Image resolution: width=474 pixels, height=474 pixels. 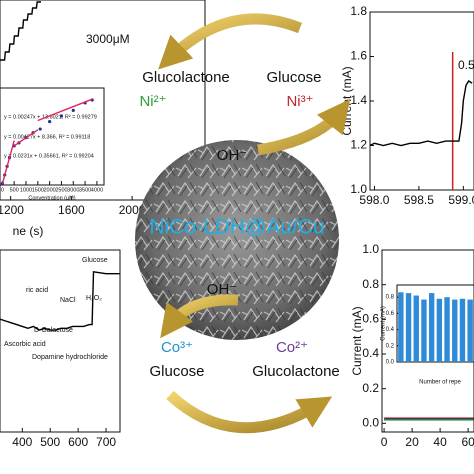 I want to click on x-tick-label: 1200, so click(x=12, y=210).